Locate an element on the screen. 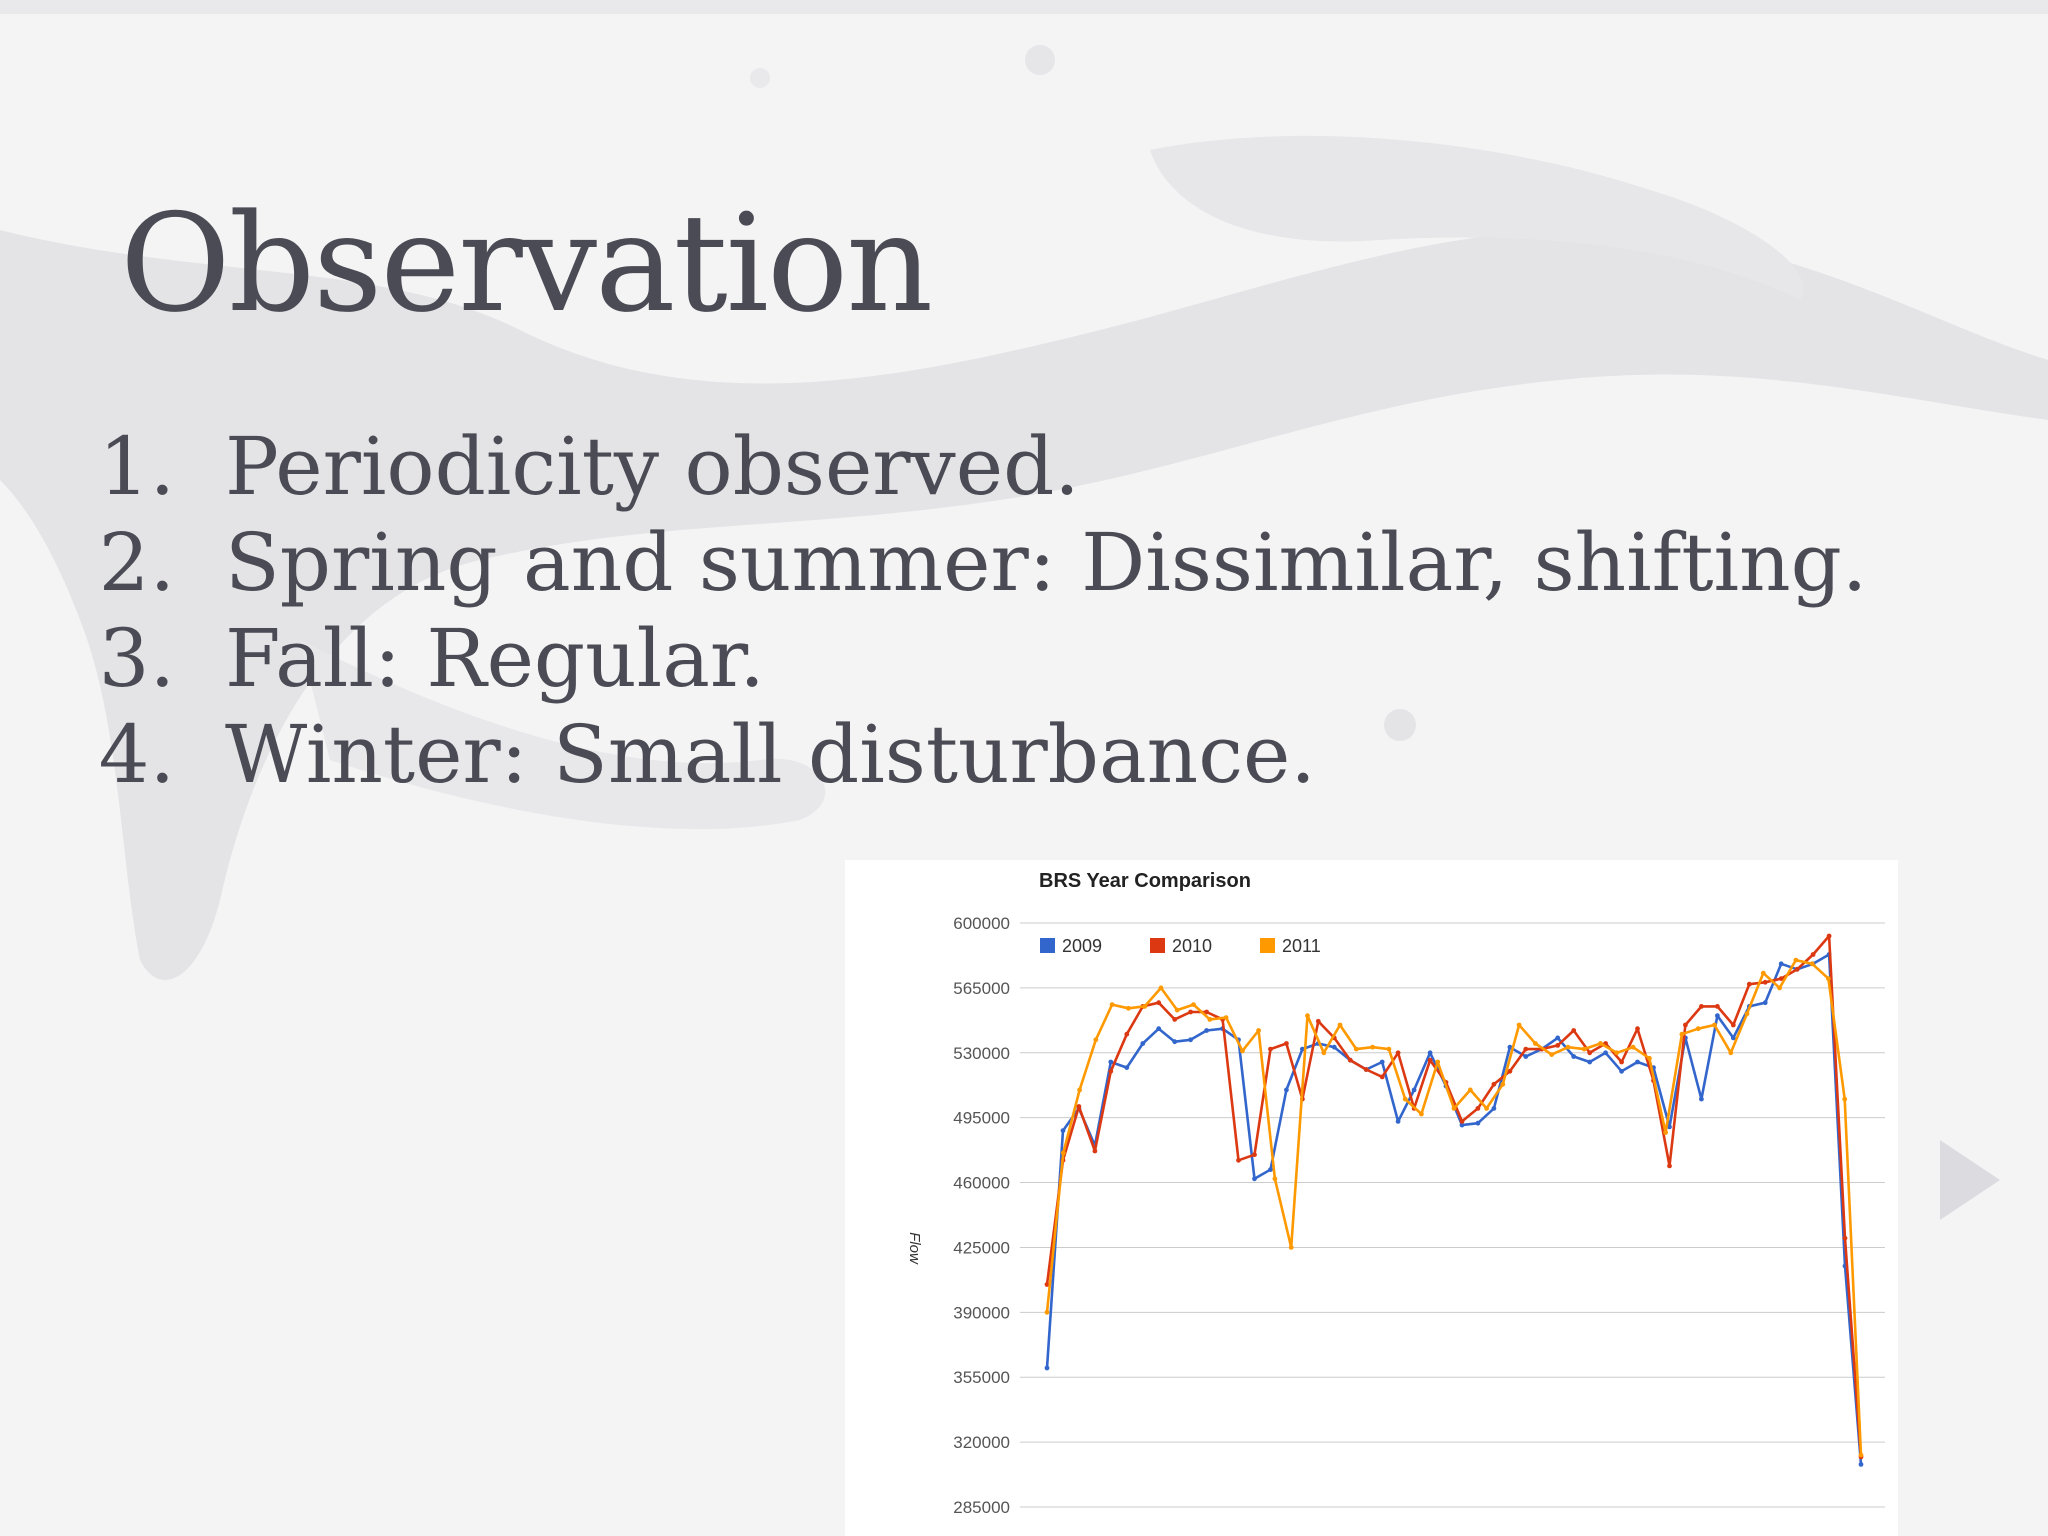 The image size is (2048, 1536). list-item-number: 3. is located at coordinates (136, 658).